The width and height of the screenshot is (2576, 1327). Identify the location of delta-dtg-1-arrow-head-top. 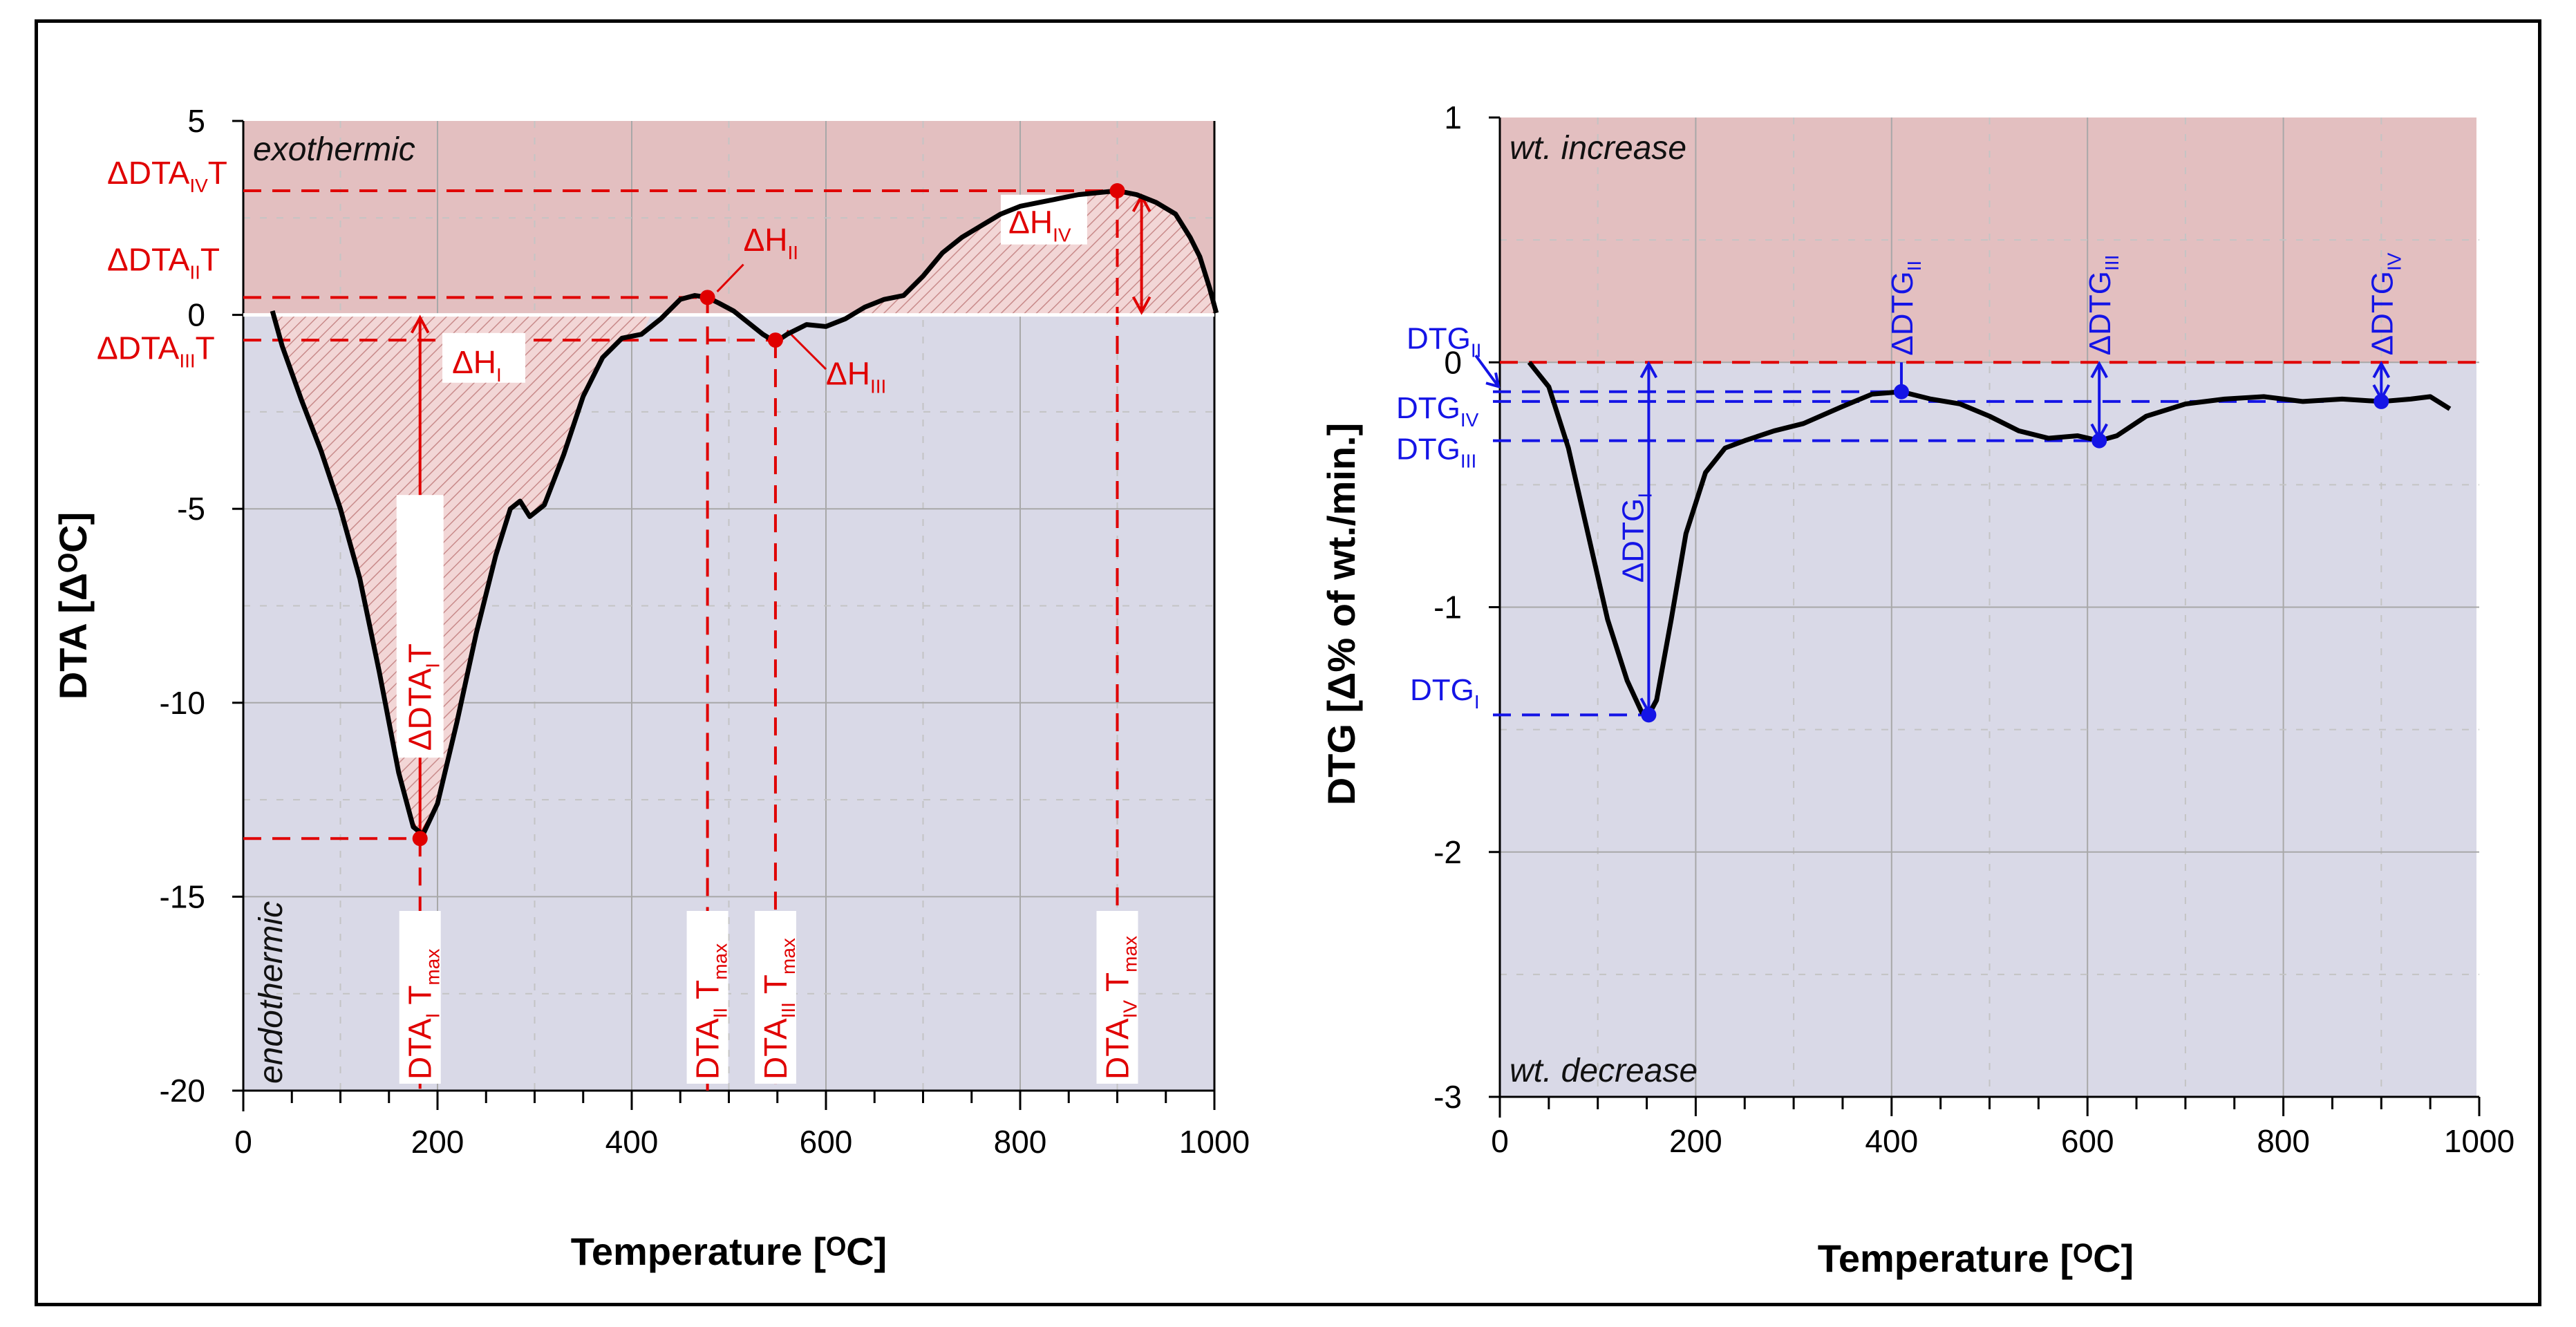
(1648, 370).